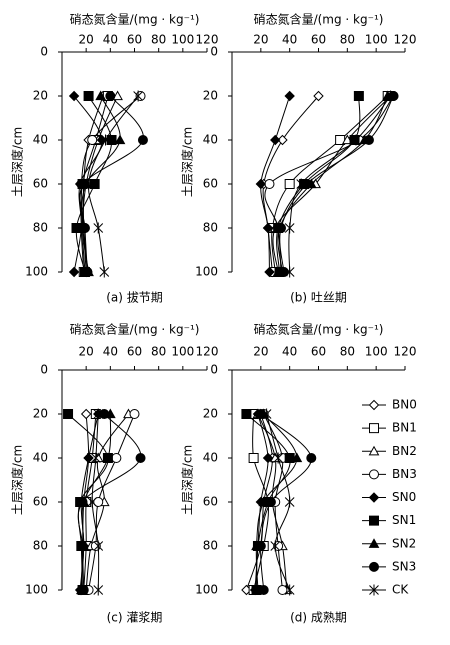  Describe the element at coordinates (329, 184) in the screenshot. I see `series-line` at that location.